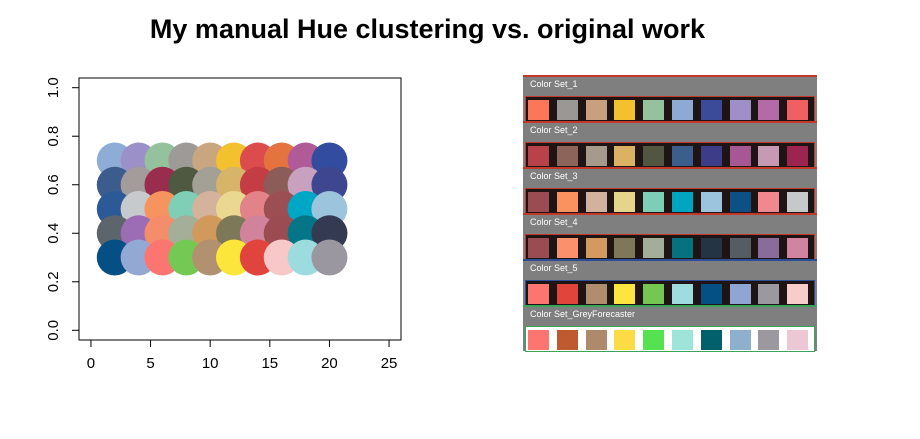 This screenshot has height=439, width=920. I want to click on y-tick-label: 0.2, so click(53, 281).